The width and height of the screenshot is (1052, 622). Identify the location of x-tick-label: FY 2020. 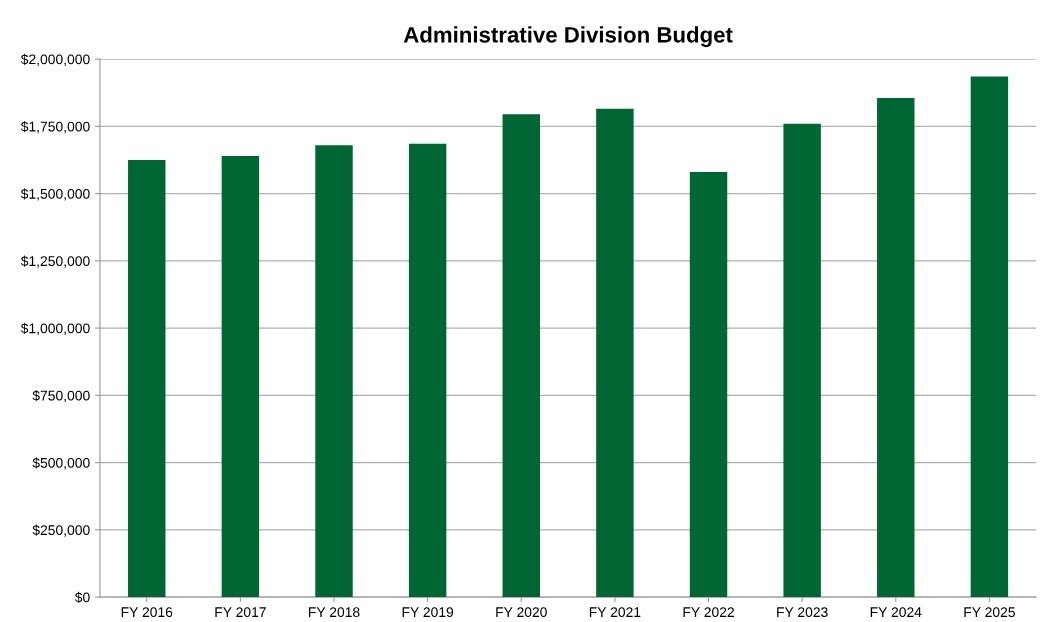
(521, 612).